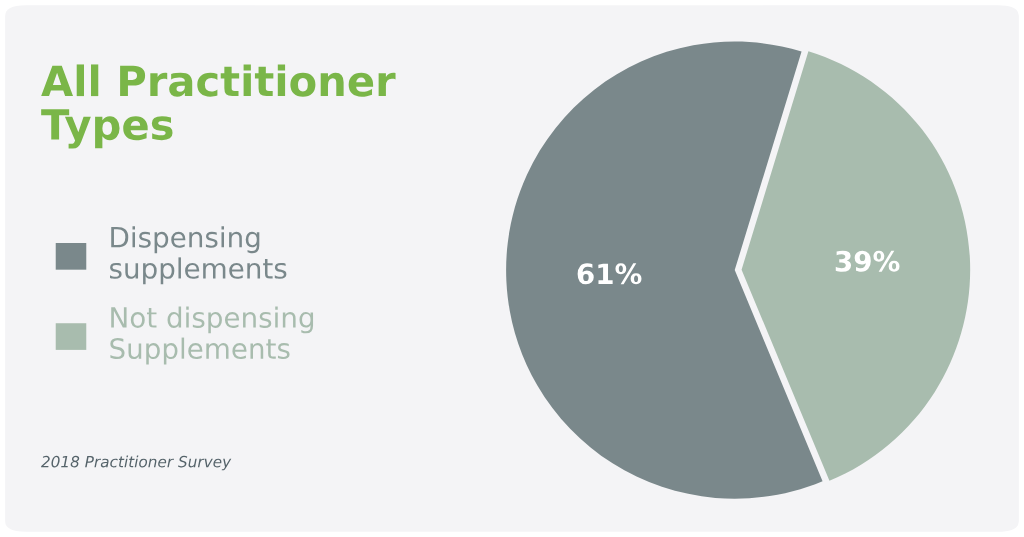 Image resolution: width=1024 pixels, height=537 pixels. What do you see at coordinates (867, 261) in the screenshot?
I see `data-label: 39%` at bounding box center [867, 261].